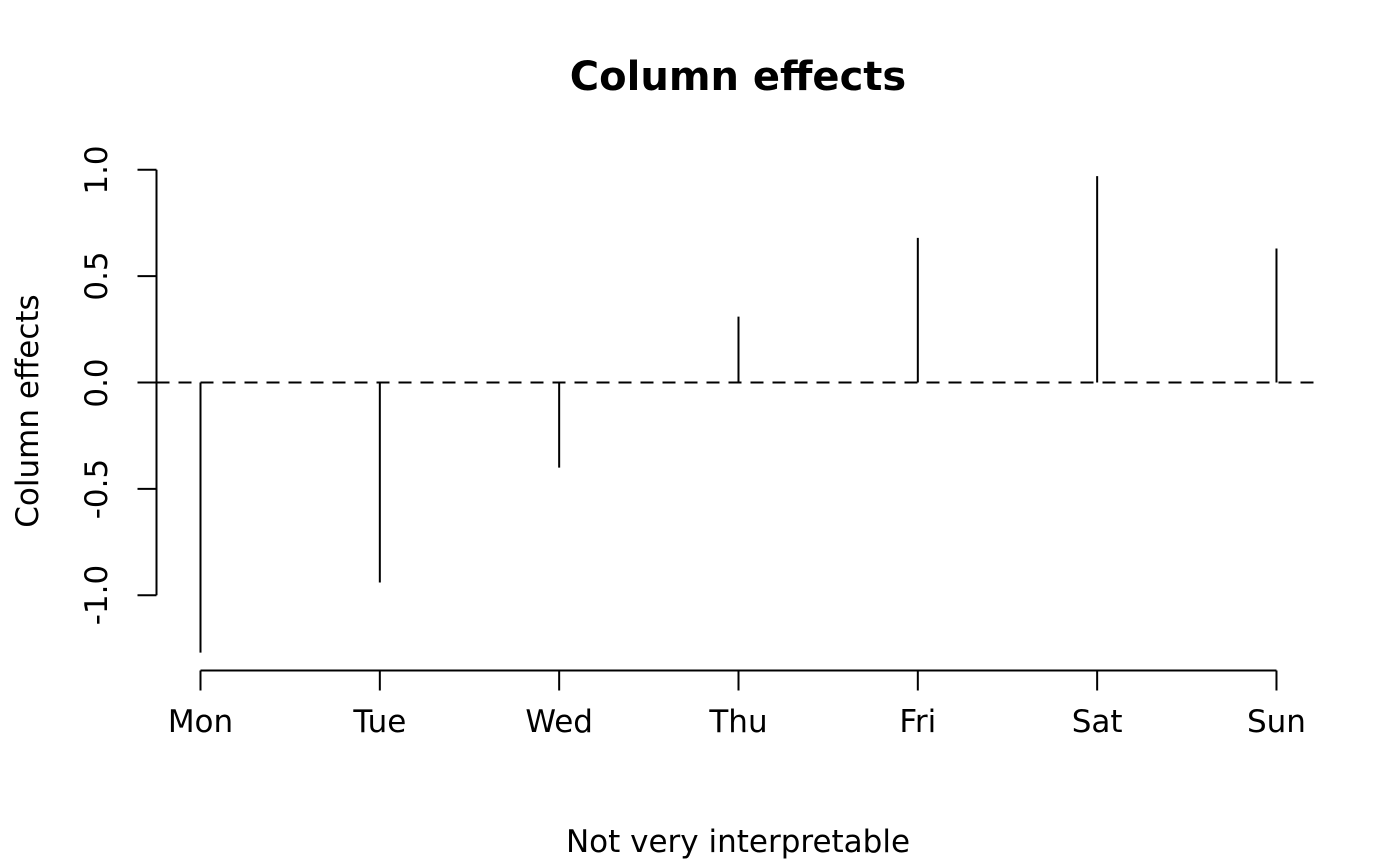  What do you see at coordinates (380, 722) in the screenshot?
I see `x-tick-label-tue: Tue` at bounding box center [380, 722].